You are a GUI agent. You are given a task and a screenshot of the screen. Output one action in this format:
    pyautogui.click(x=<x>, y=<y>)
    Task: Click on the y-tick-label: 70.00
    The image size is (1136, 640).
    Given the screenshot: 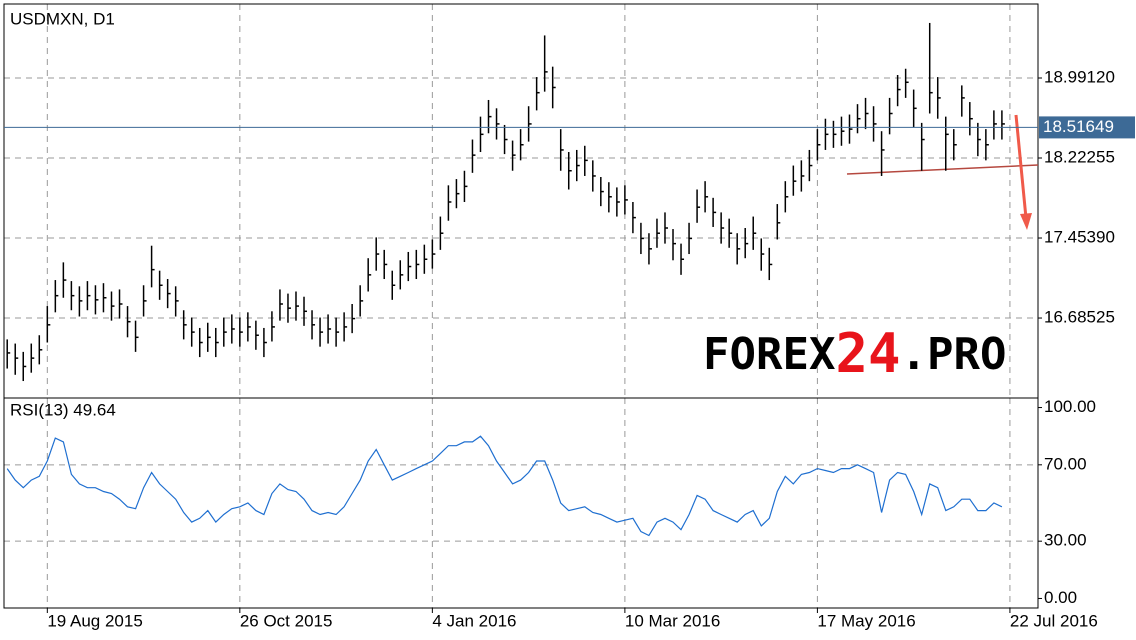 What is the action you would take?
    pyautogui.click(x=1065, y=463)
    